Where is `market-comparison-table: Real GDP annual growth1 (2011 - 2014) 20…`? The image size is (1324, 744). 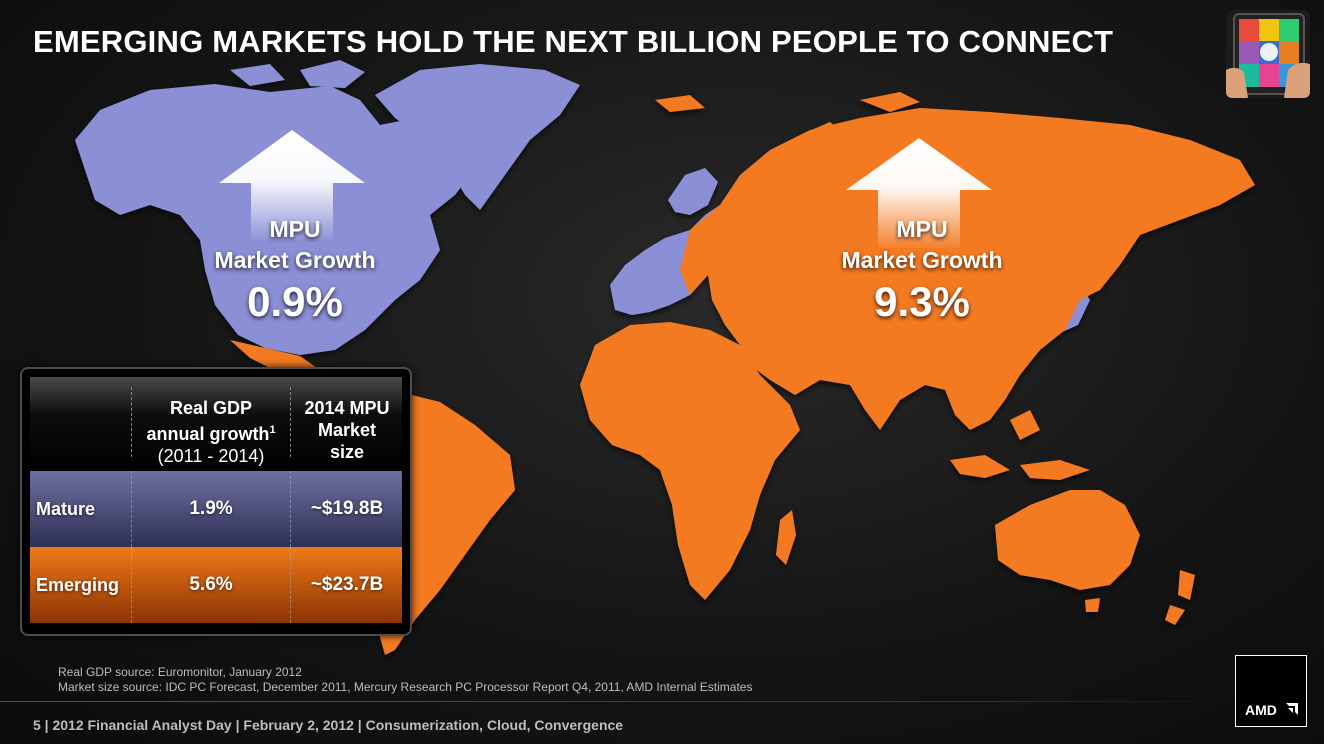
market-comparison-table: Real GDP annual growth1 (2011 - 2014) 20… is located at coordinates (216, 501).